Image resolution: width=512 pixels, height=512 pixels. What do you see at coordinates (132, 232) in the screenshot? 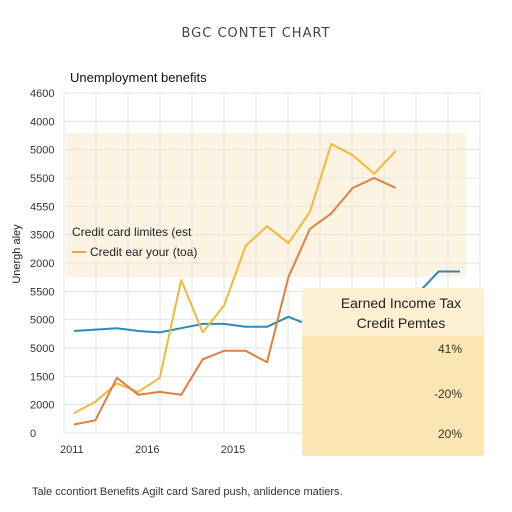
I see `legend-item-1: Credit card limites (est` at bounding box center [132, 232].